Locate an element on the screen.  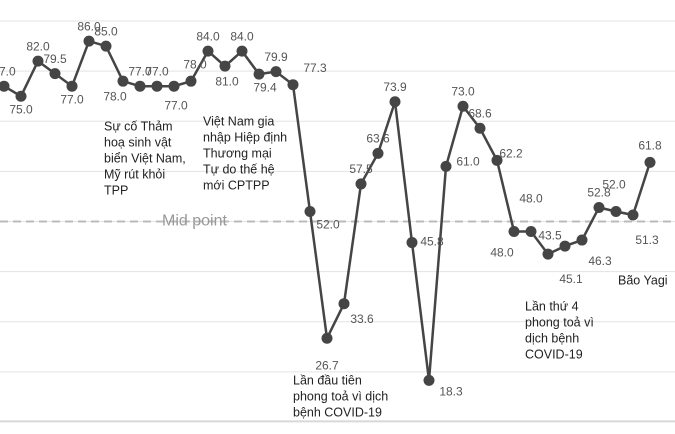
annotation: Tự do thế hệ is located at coordinates (239, 169).